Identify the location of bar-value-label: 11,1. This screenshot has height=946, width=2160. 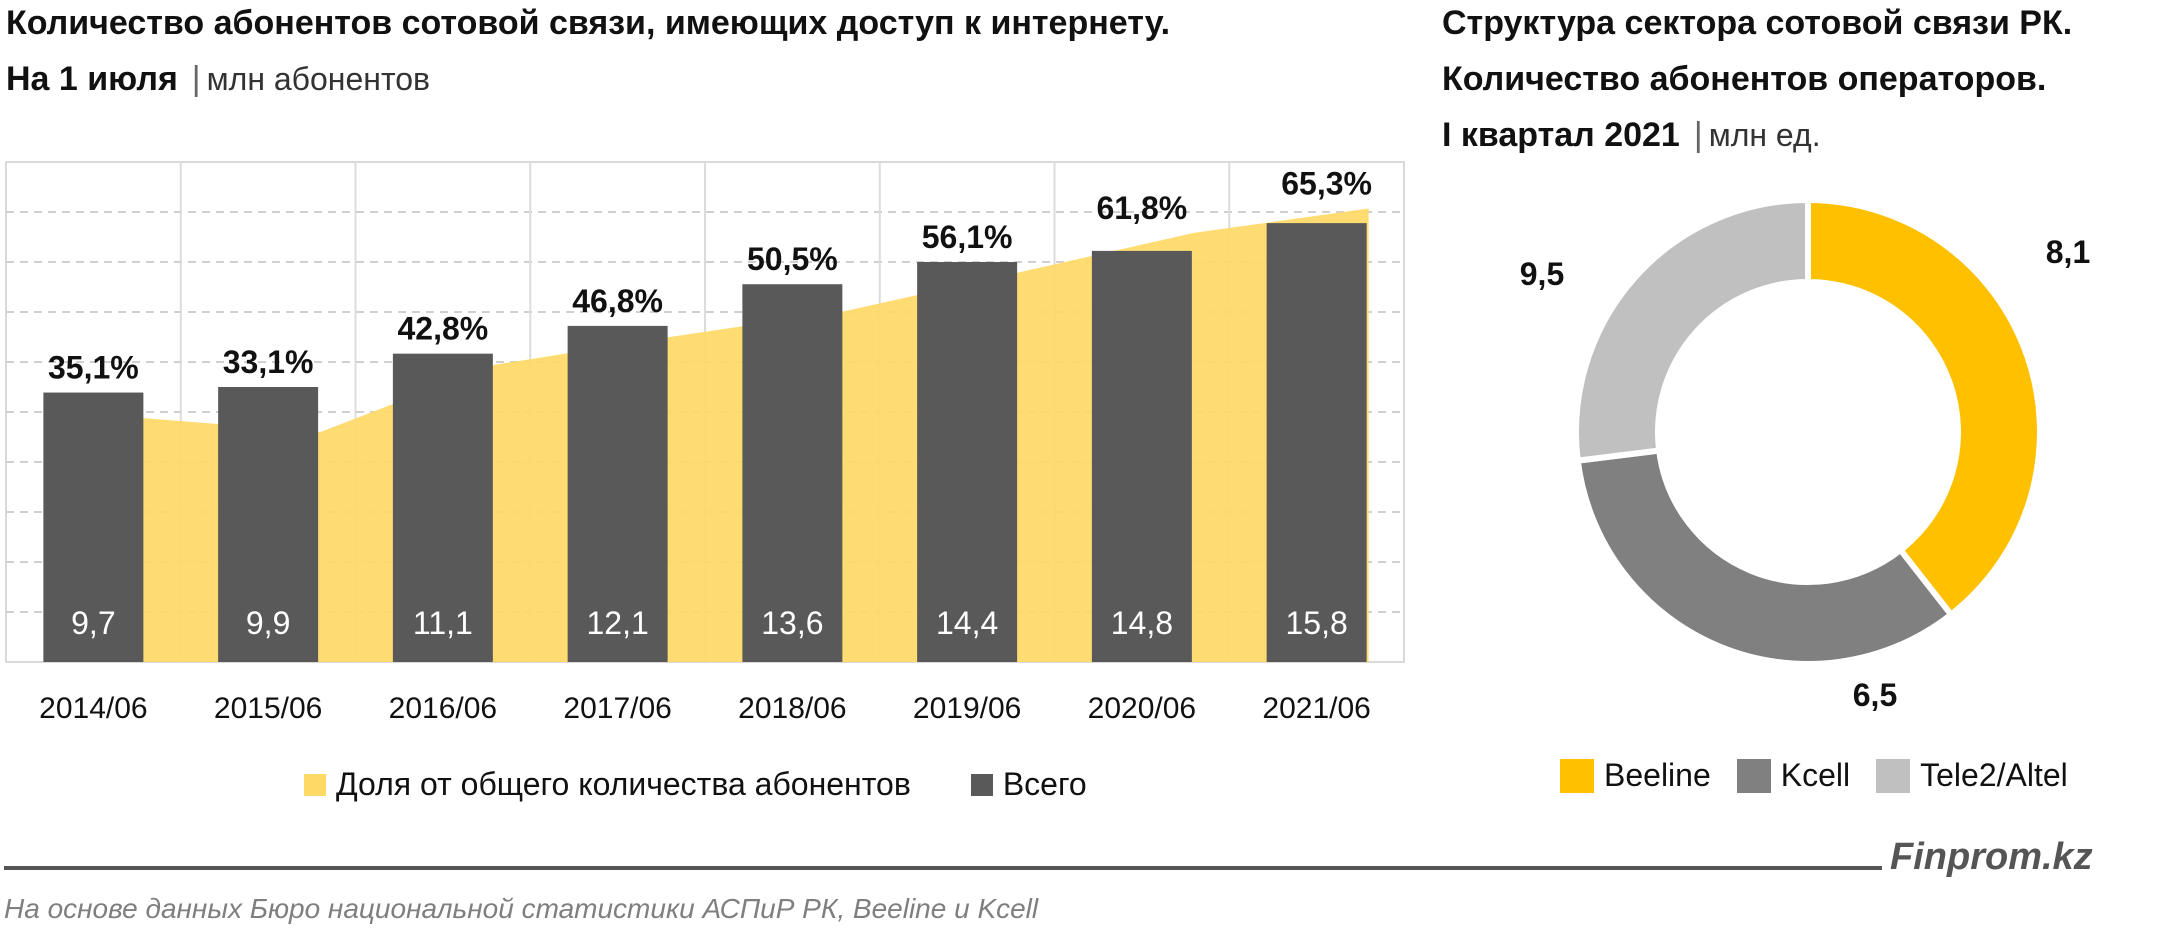
(443, 623).